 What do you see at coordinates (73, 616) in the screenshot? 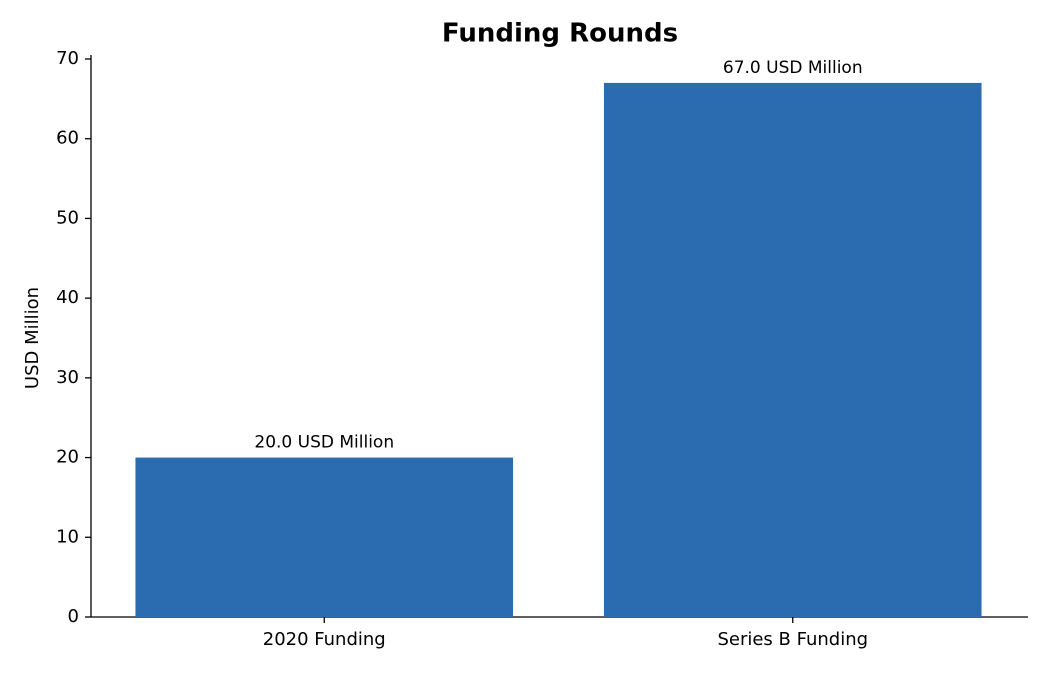
I see `y-tick-label: 0` at bounding box center [73, 616].